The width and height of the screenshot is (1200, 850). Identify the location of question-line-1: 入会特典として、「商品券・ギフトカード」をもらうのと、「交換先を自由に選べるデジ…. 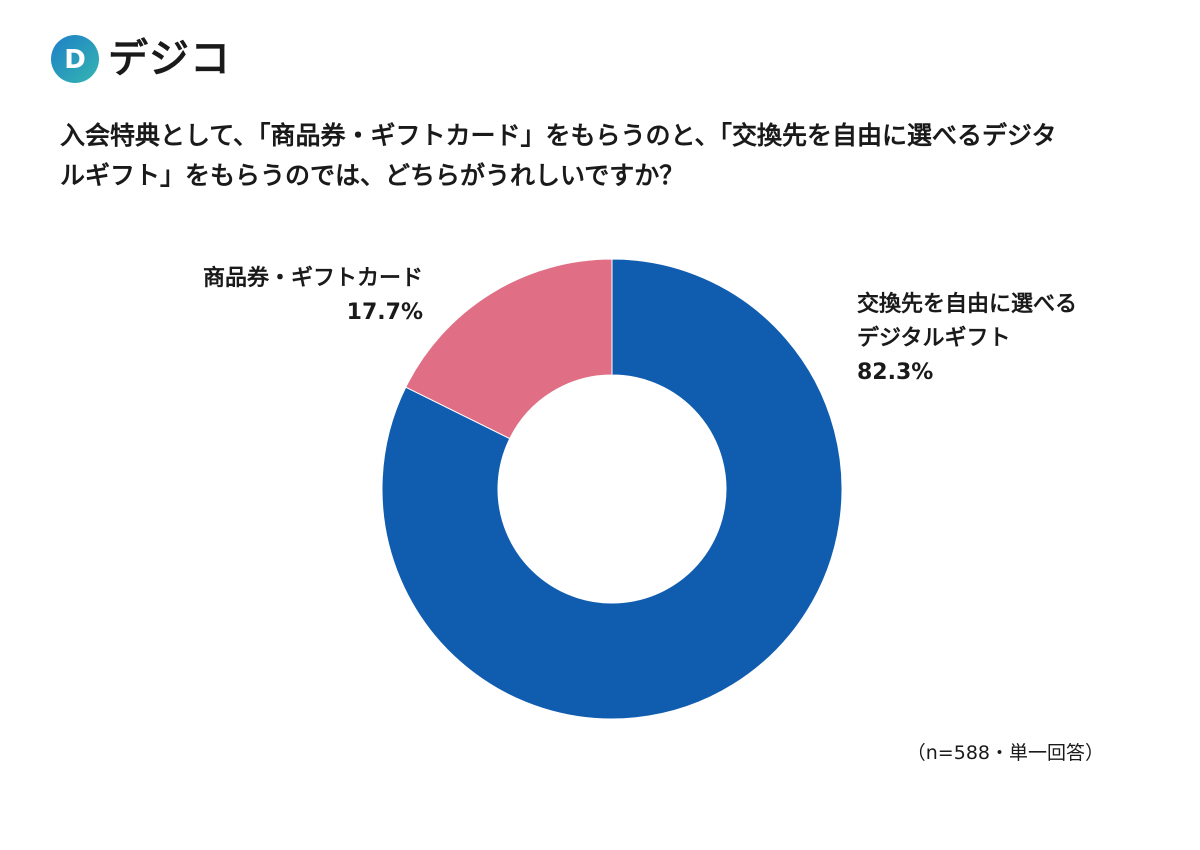
(558, 135).